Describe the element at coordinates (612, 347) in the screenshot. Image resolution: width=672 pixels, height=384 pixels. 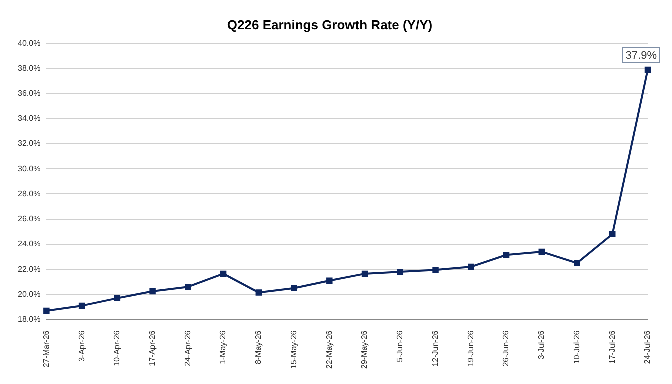
I see `x-tick-label: 17-Jul-26` at that location.